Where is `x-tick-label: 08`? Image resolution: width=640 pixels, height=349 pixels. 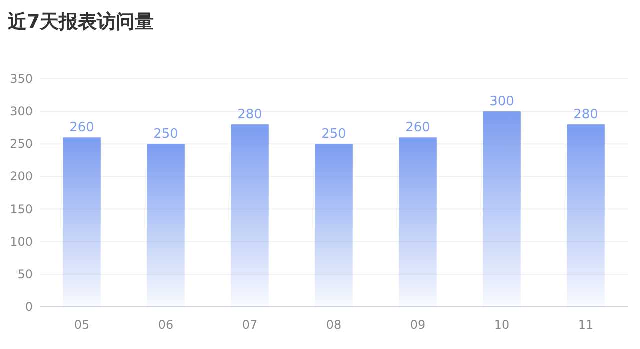
x-tick-label: 08 is located at coordinates (334, 325).